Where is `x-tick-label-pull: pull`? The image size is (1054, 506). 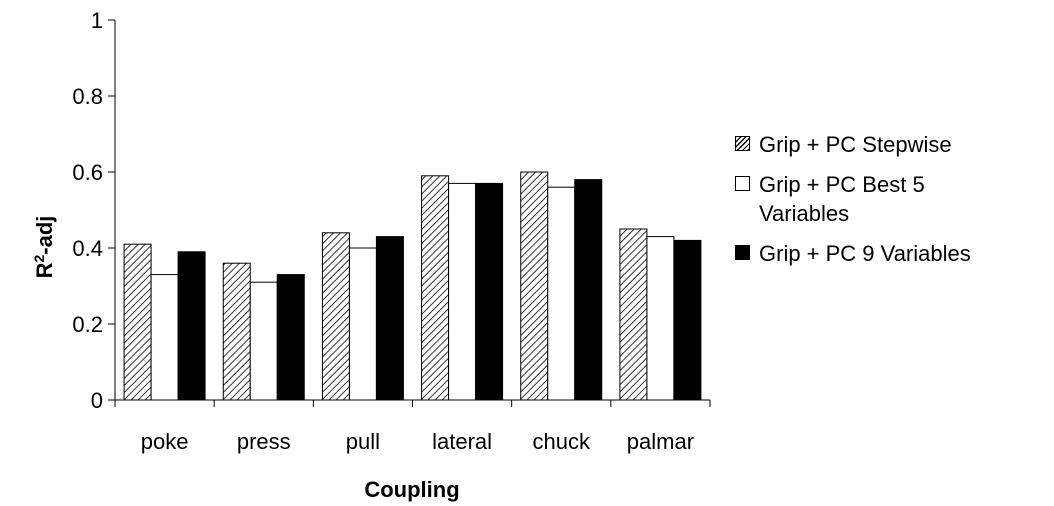 x-tick-label-pull: pull is located at coordinates (363, 441).